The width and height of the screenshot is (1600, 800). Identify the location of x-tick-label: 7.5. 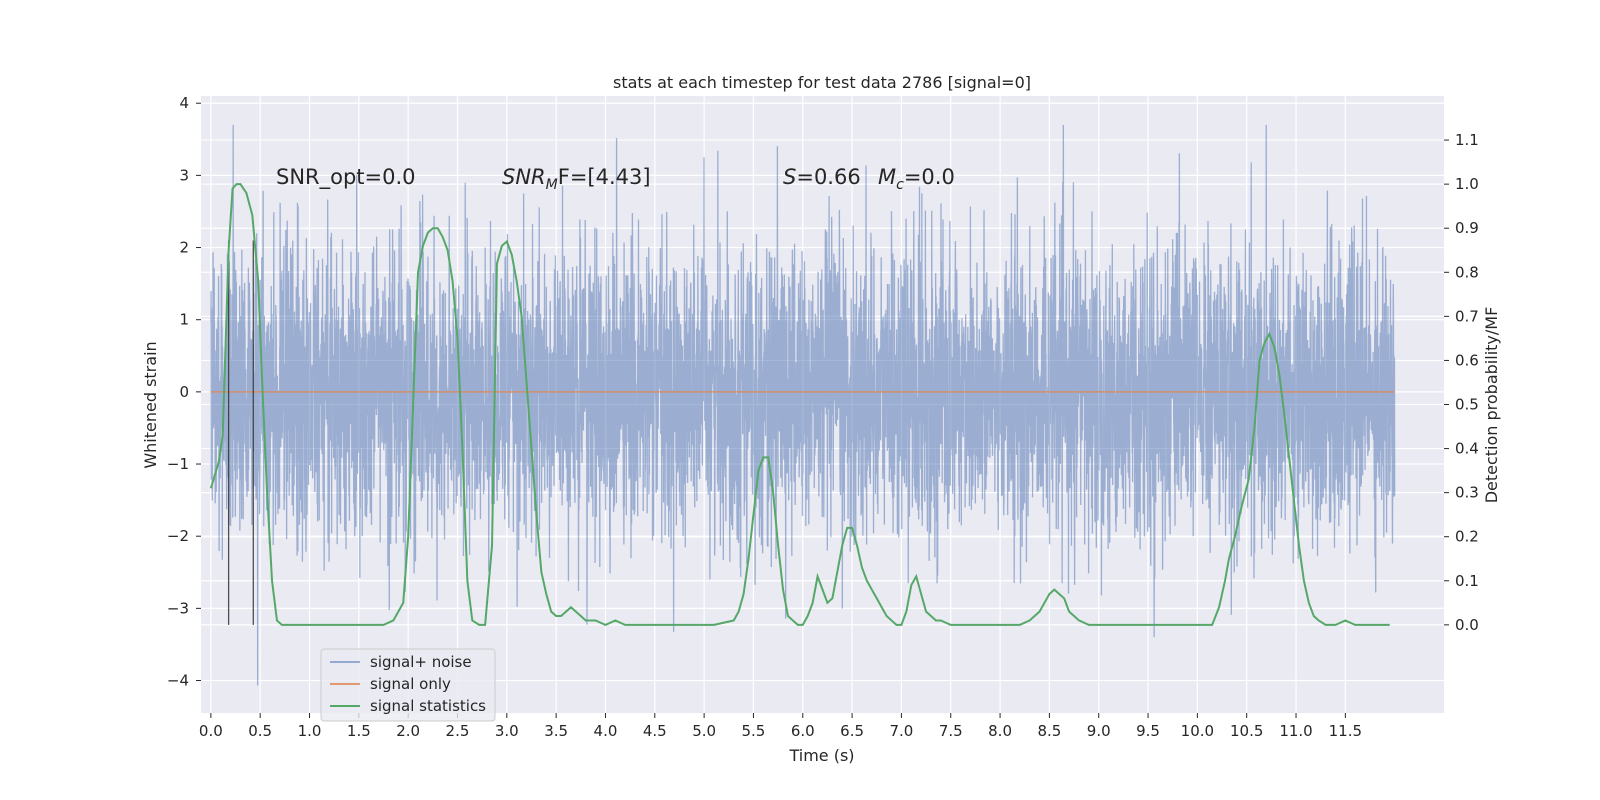
(951, 731).